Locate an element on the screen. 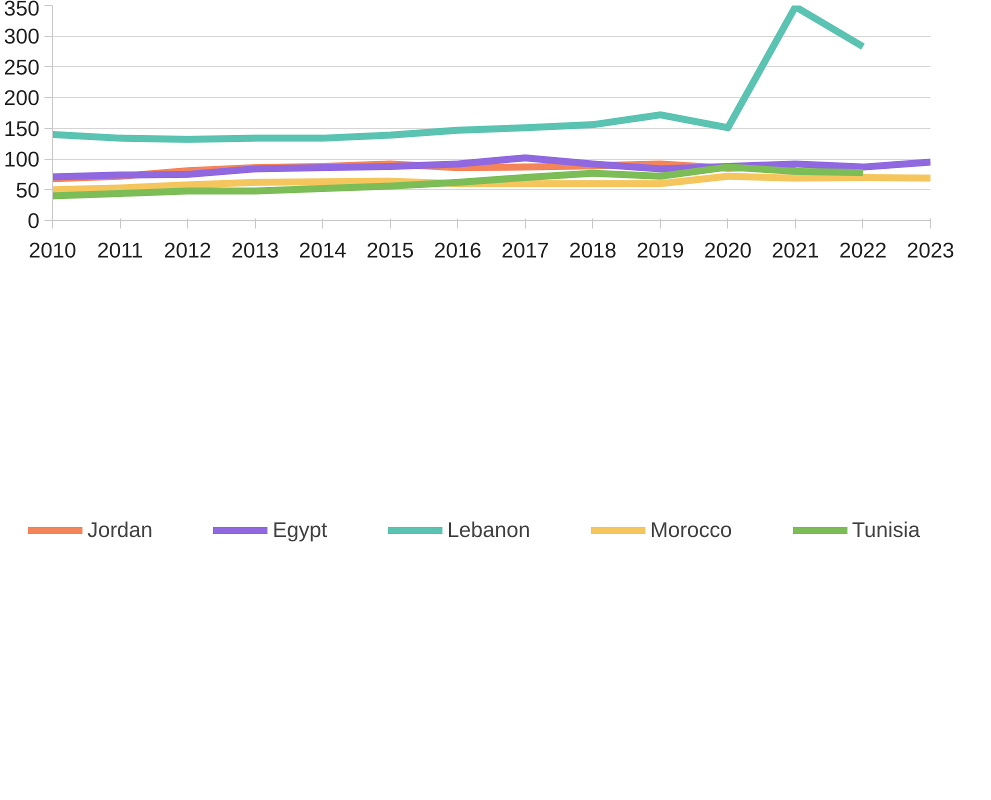 The height and width of the screenshot is (800, 991). y-tick-label: 300 is located at coordinates (22, 36).